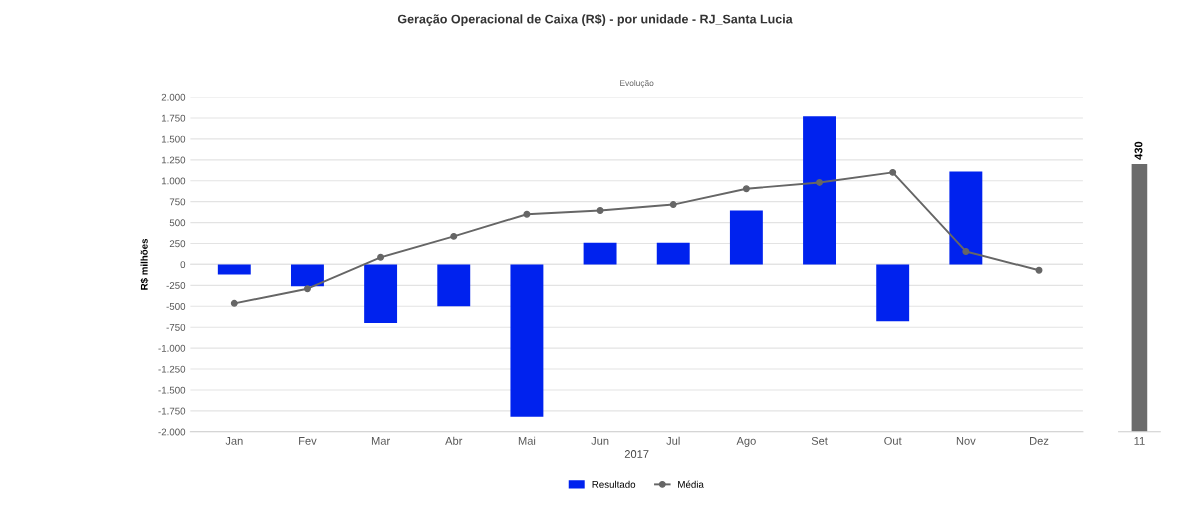 This screenshot has width=1190, height=519. Describe the element at coordinates (637, 83) in the screenshot. I see `chart-subtitle: Evolução` at that location.